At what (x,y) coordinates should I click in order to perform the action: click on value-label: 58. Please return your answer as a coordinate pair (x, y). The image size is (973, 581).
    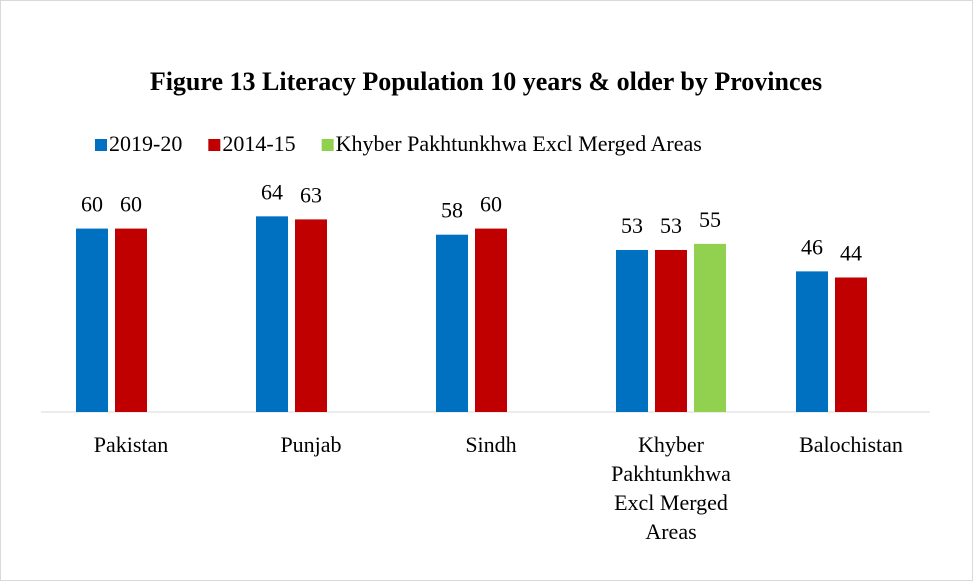
    Looking at the image, I should click on (452, 210).